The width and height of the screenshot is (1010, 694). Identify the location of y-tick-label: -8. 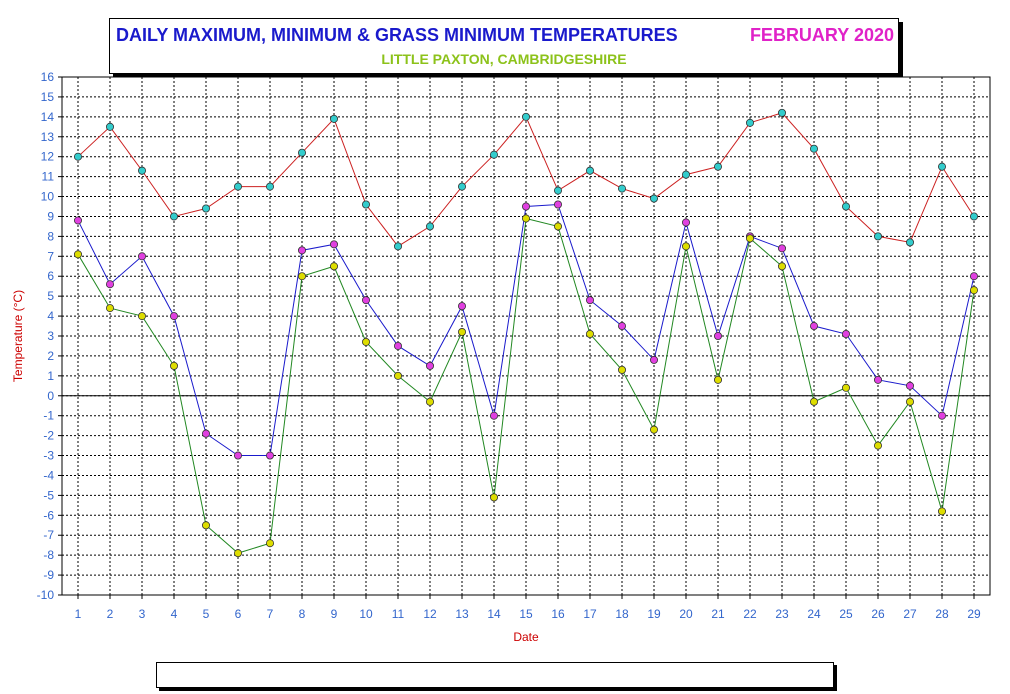
(48, 555).